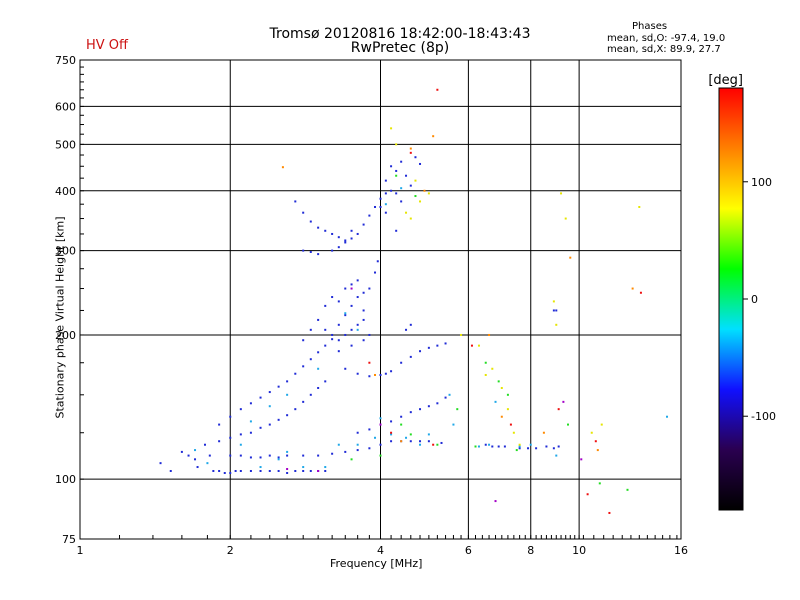 The height and width of the screenshot is (600, 800). Describe the element at coordinates (530, 550) in the screenshot. I see `x-tick-label: 8` at that location.